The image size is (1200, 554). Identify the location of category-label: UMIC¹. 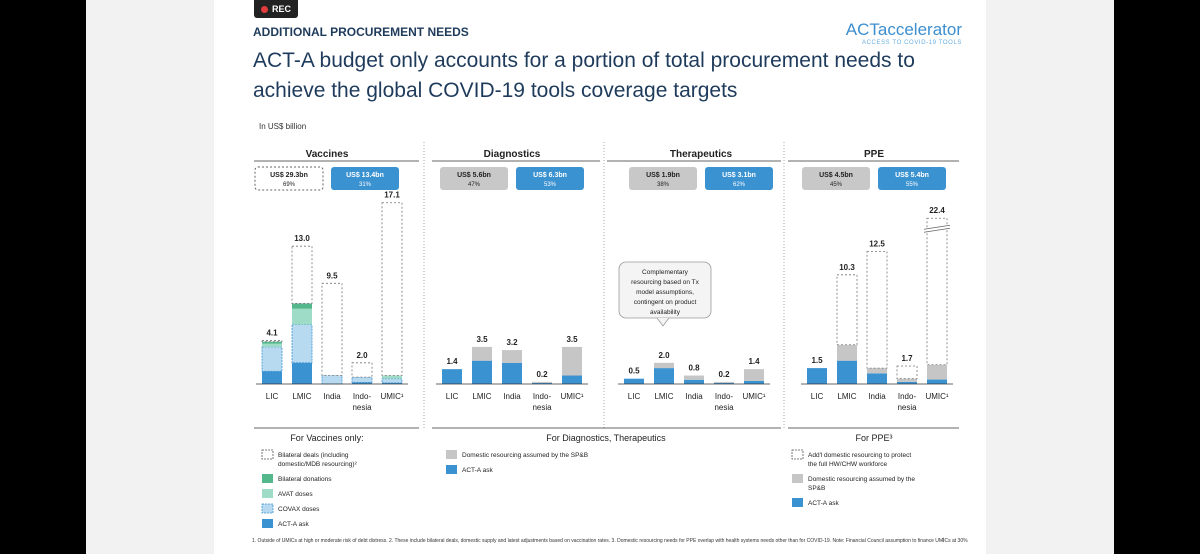
(753, 396).